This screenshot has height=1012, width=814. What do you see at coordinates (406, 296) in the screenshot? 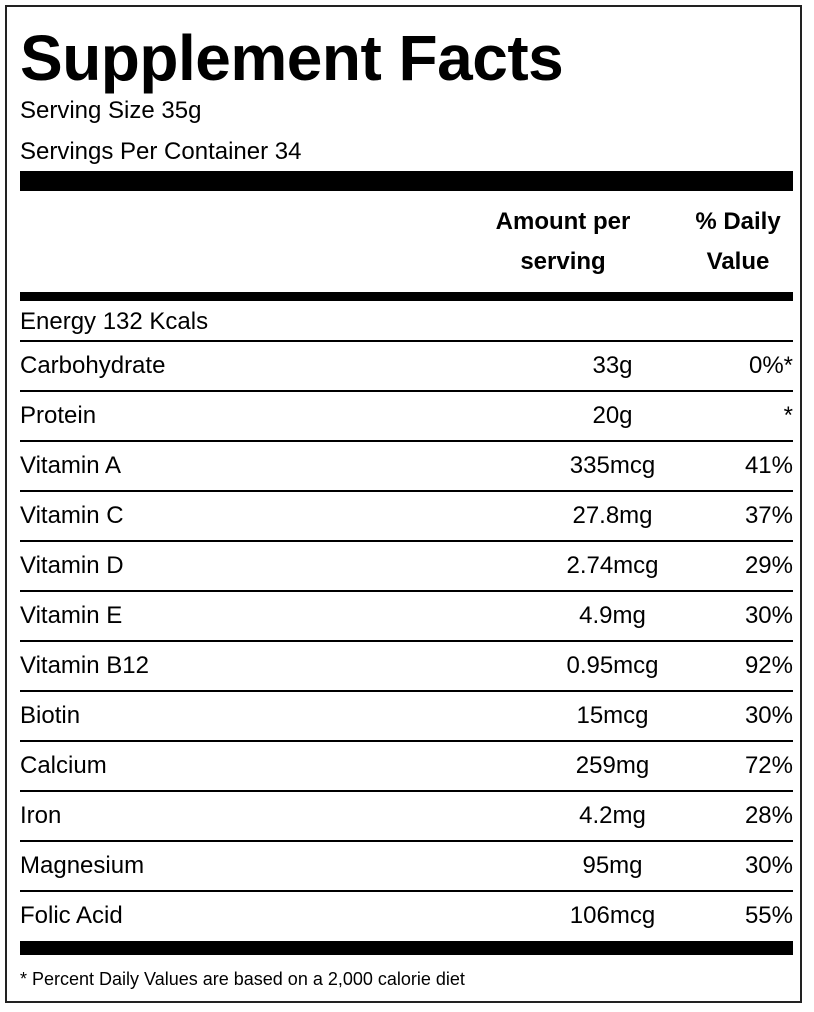
I see `medium-bar` at bounding box center [406, 296].